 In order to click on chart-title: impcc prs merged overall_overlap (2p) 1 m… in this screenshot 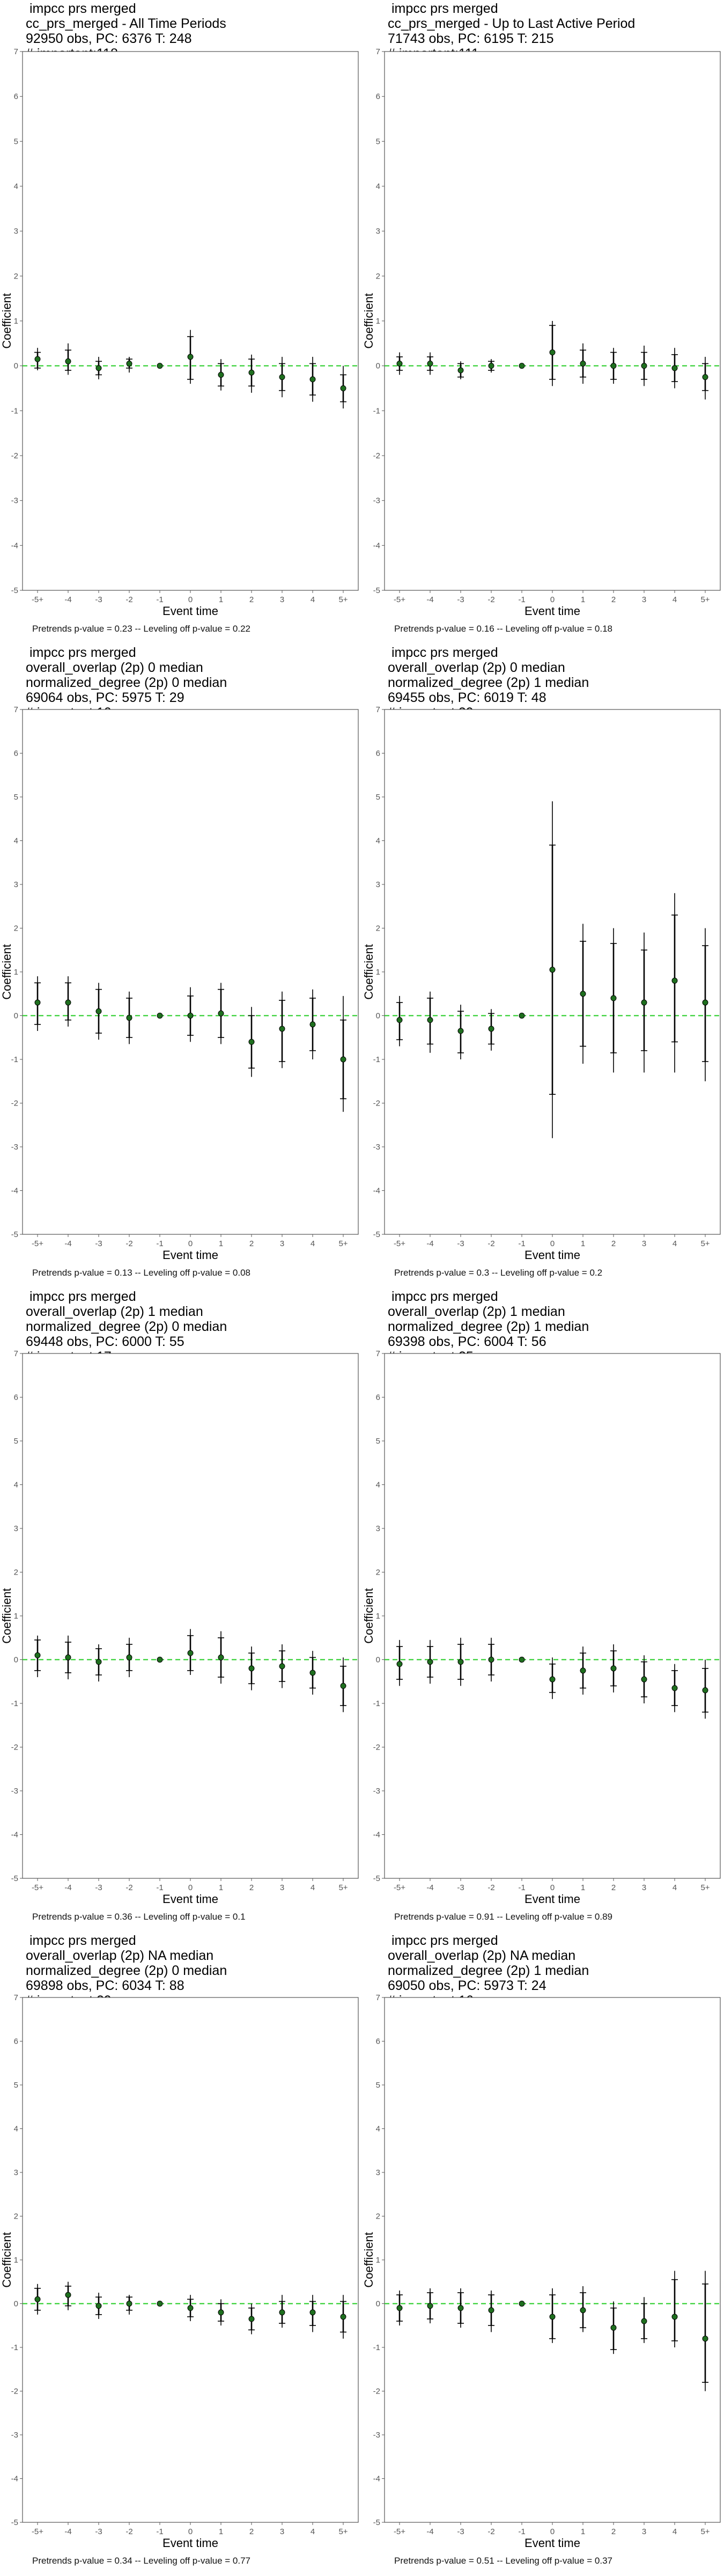, I will do `click(192, 1326)`.